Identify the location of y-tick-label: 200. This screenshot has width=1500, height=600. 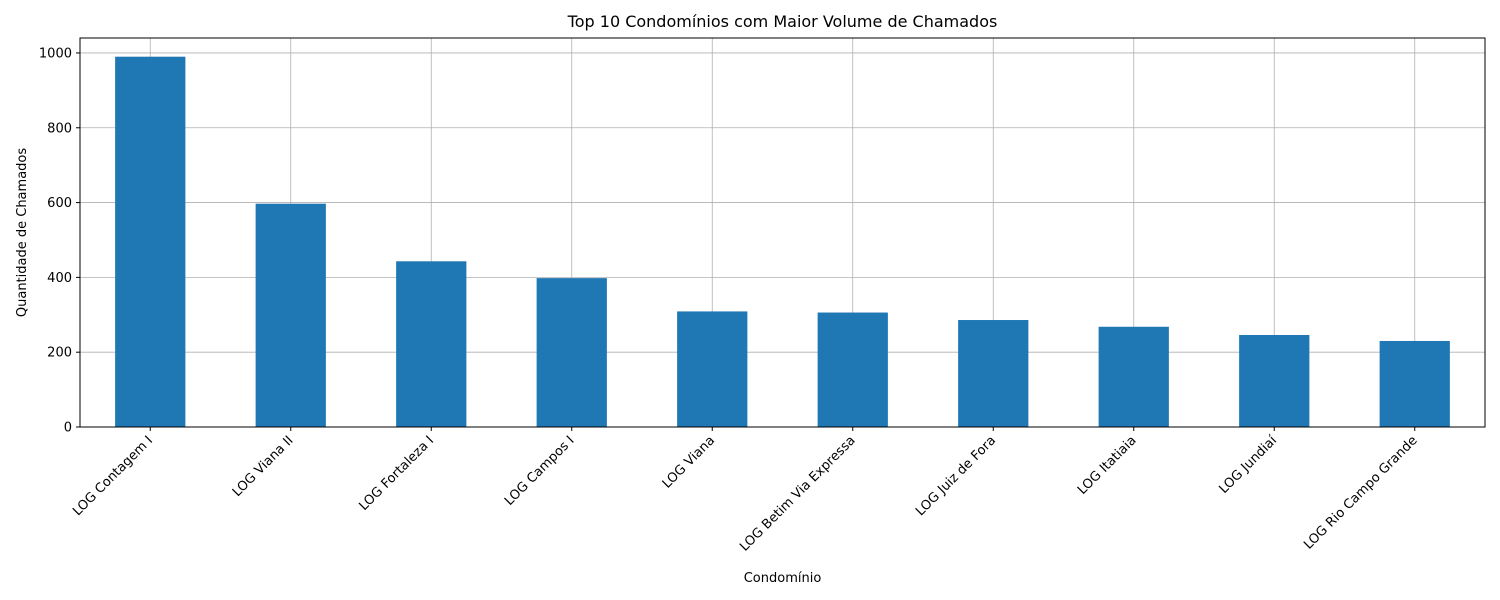
(59, 353).